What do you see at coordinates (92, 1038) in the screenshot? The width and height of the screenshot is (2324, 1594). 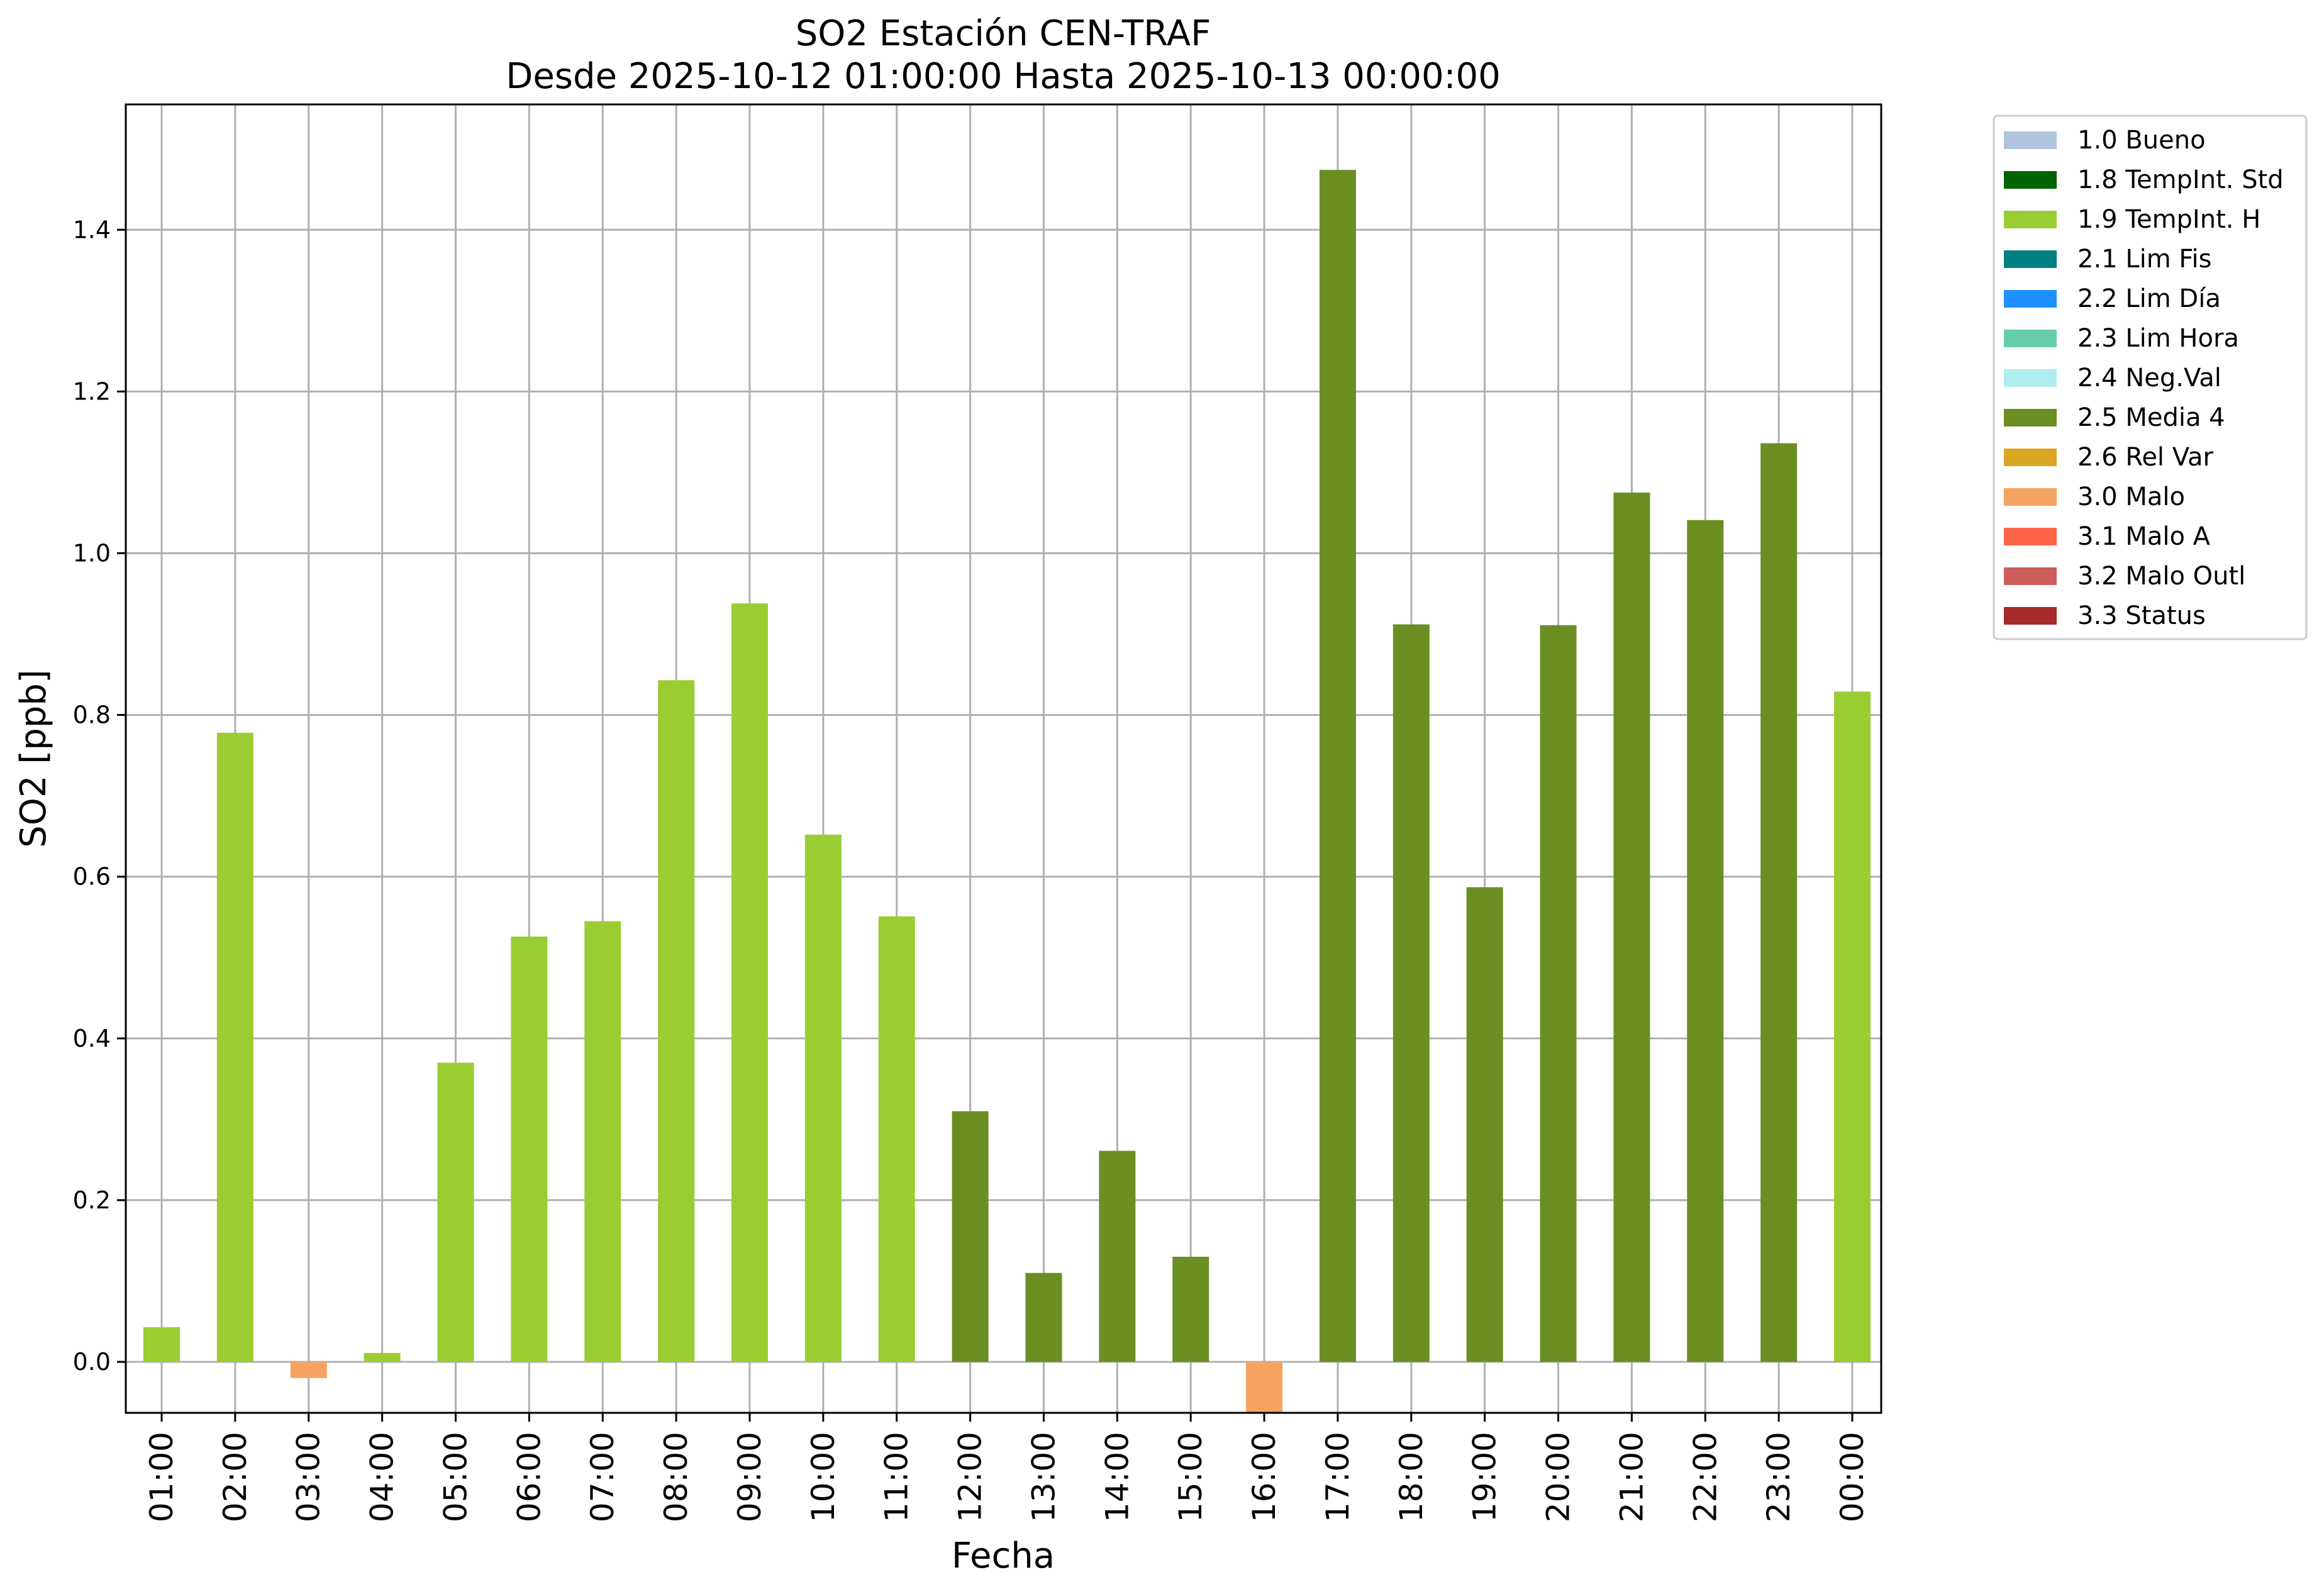 I see `y-tick-label: 0.4` at bounding box center [92, 1038].